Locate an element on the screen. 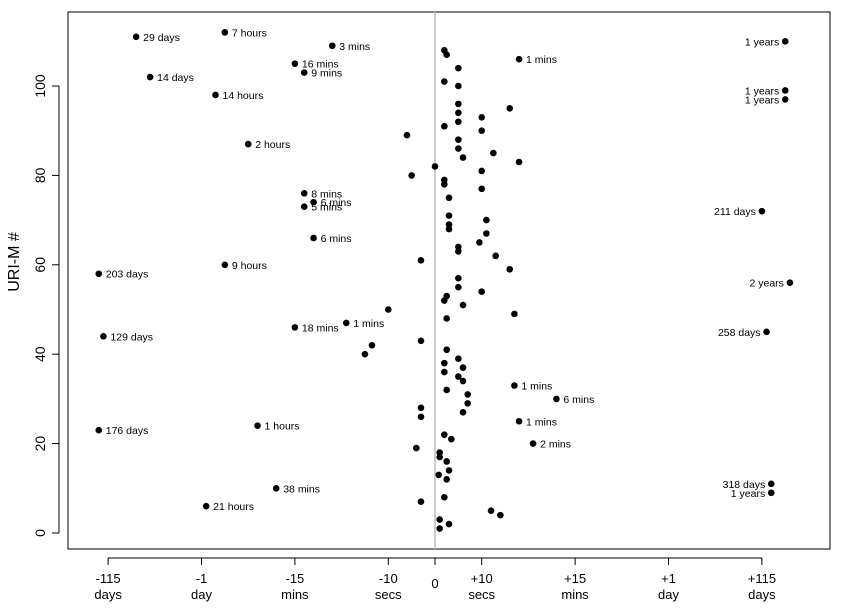  point-label: 38 mins is located at coordinates (301, 489).